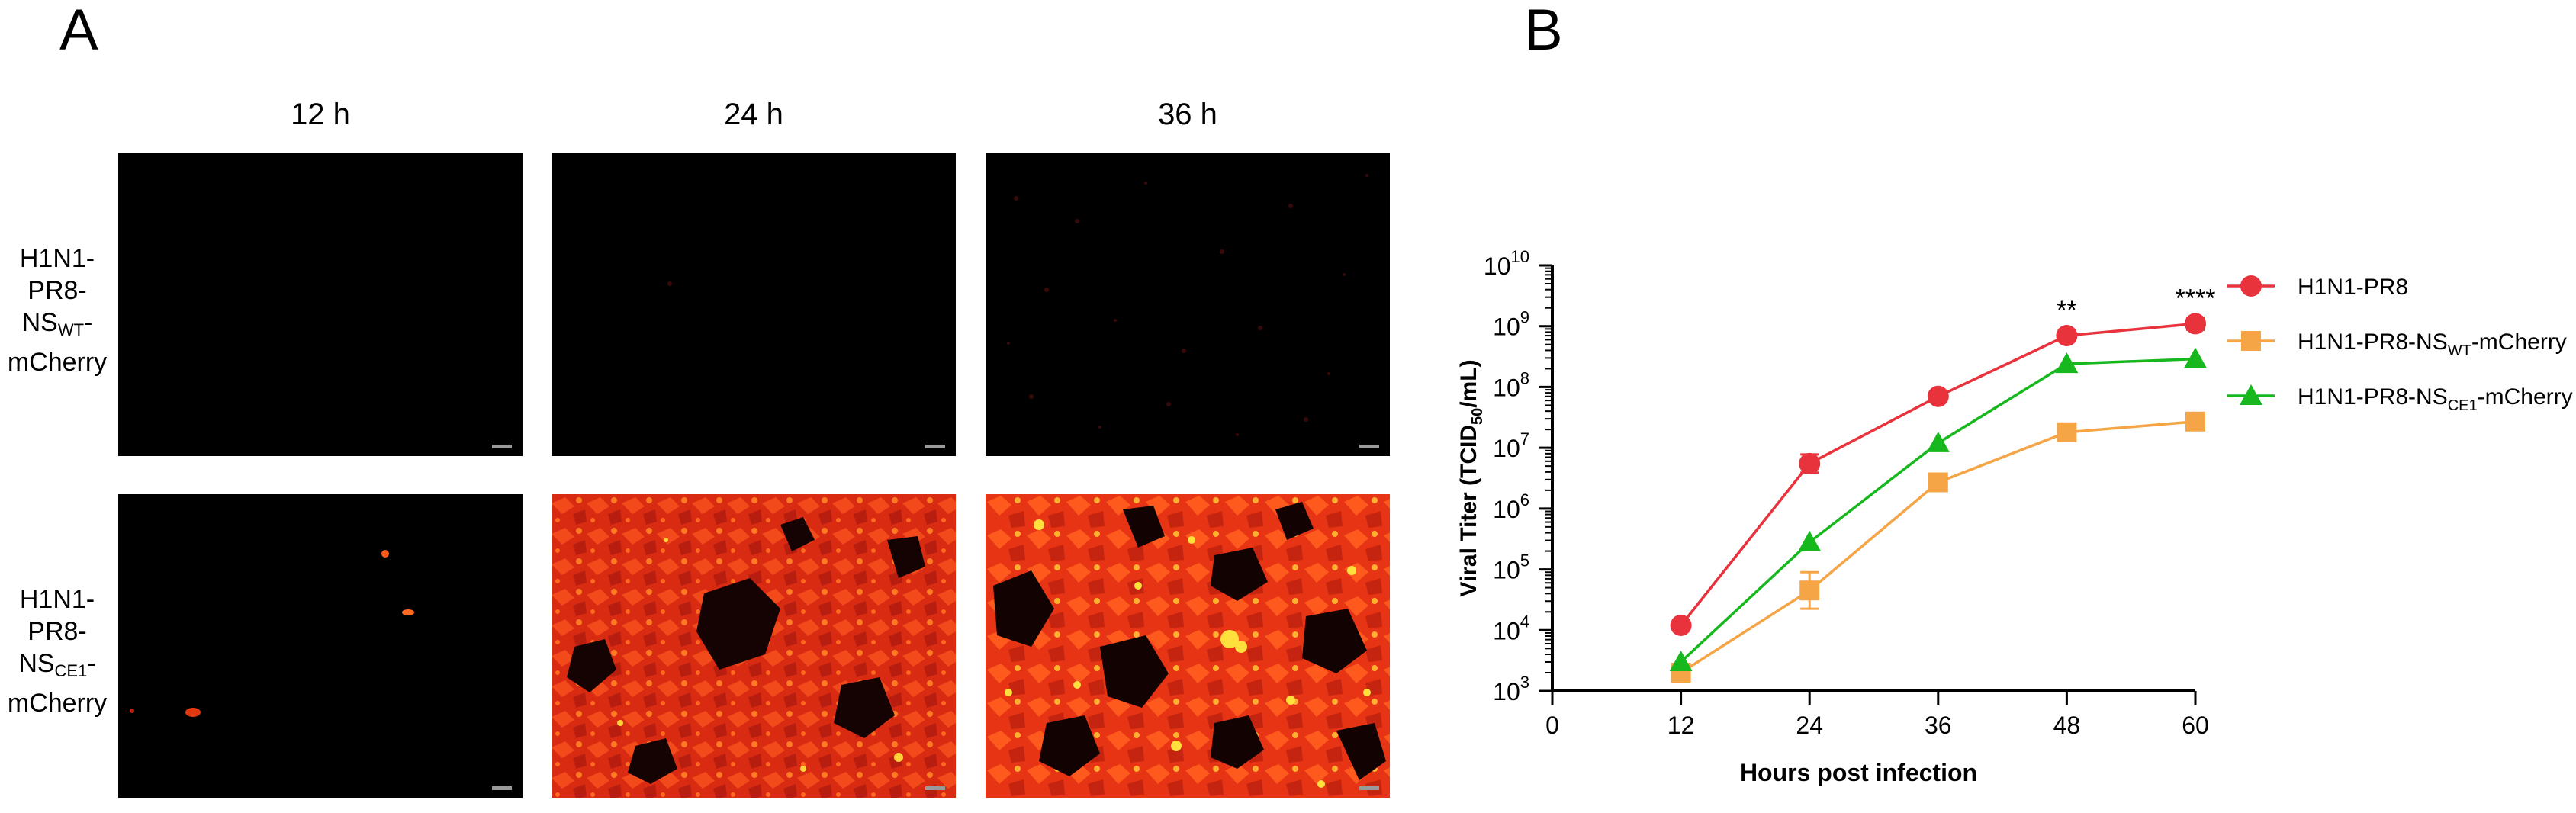 Image resolution: width=2576 pixels, height=813 pixels. Describe the element at coordinates (1511, 628) in the screenshot. I see `y-tick-label-4: 10⁴` at that location.